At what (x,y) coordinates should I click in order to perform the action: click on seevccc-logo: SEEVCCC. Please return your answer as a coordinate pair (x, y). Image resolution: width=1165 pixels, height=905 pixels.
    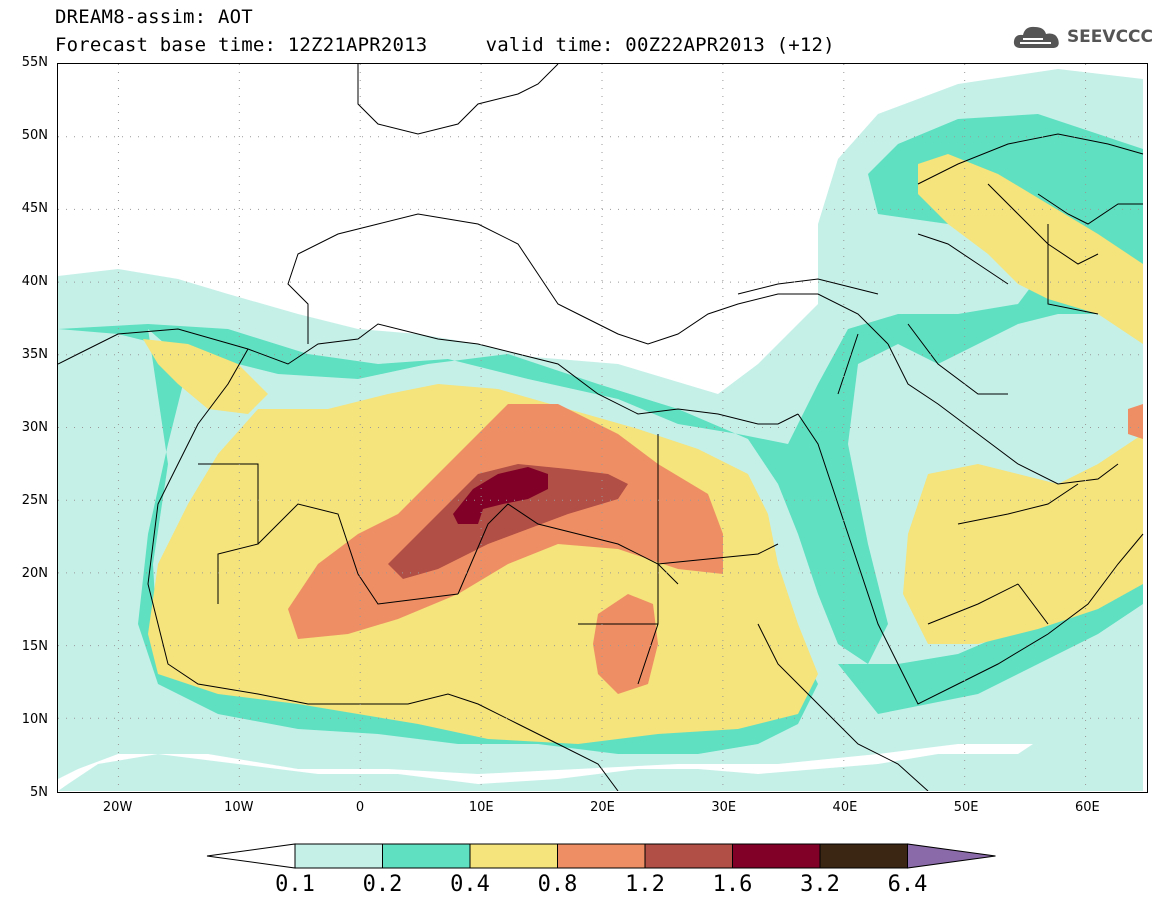
    Looking at the image, I should click on (1082, 37).